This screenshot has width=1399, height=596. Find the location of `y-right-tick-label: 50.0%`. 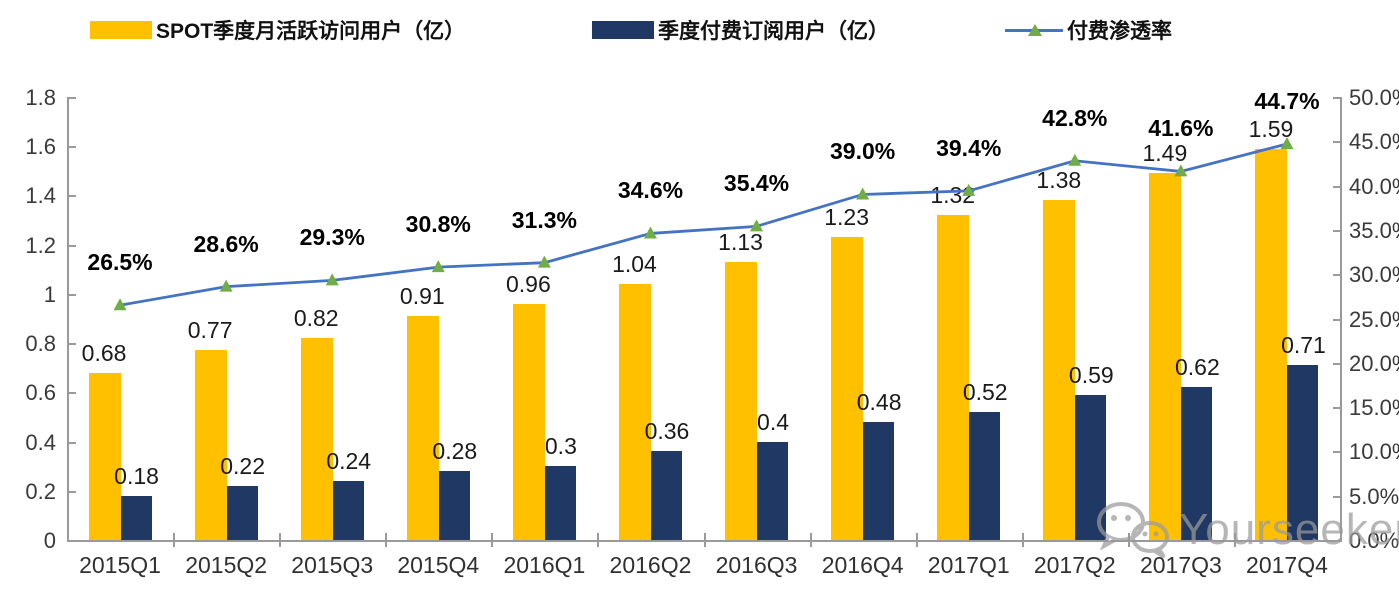

y-right-tick-label: 50.0% is located at coordinates (1374, 97).